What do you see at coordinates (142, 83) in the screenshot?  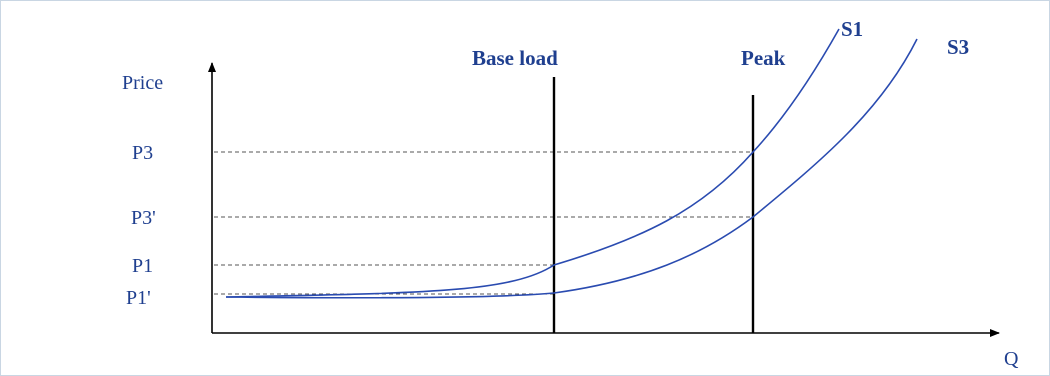 I see `y-axis-label: Price` at bounding box center [142, 83].